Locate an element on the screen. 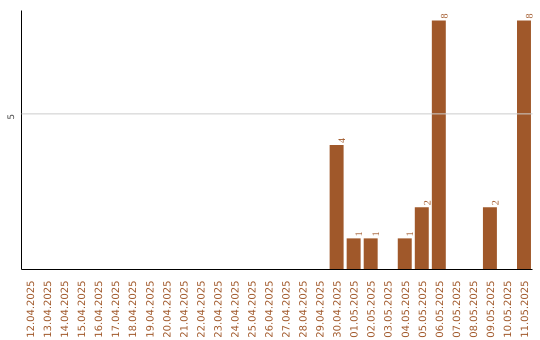 The width and height of the screenshot is (540, 340). x-tick-label: 05.05.2025 is located at coordinates (423, 309).